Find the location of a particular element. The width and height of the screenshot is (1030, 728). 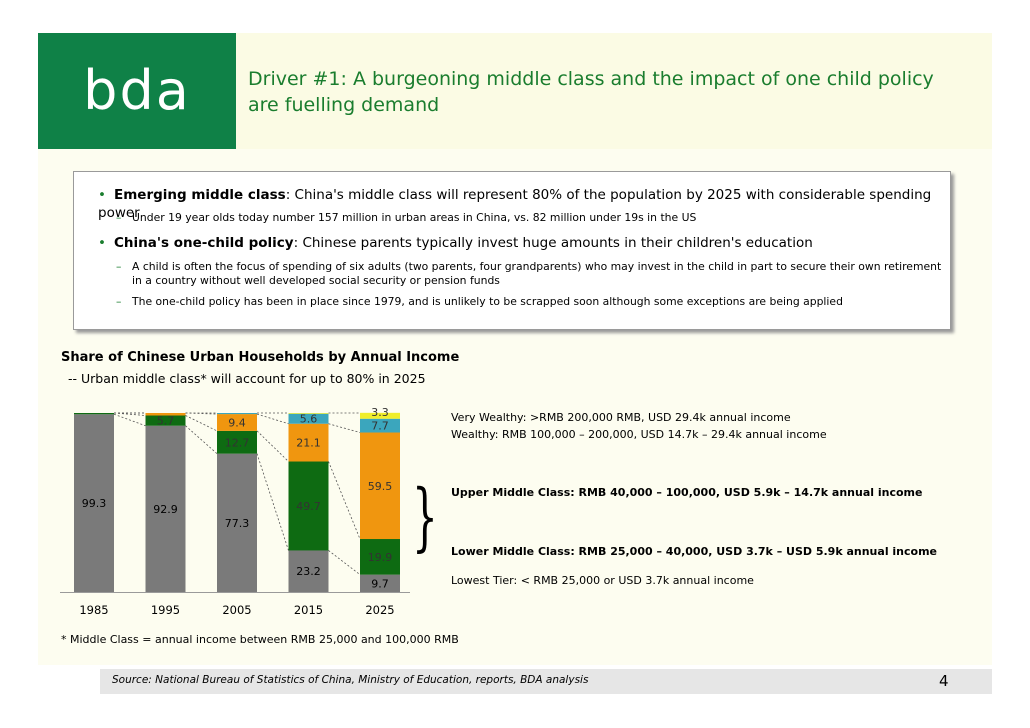

data-label: 99.3 is located at coordinates (94, 503).